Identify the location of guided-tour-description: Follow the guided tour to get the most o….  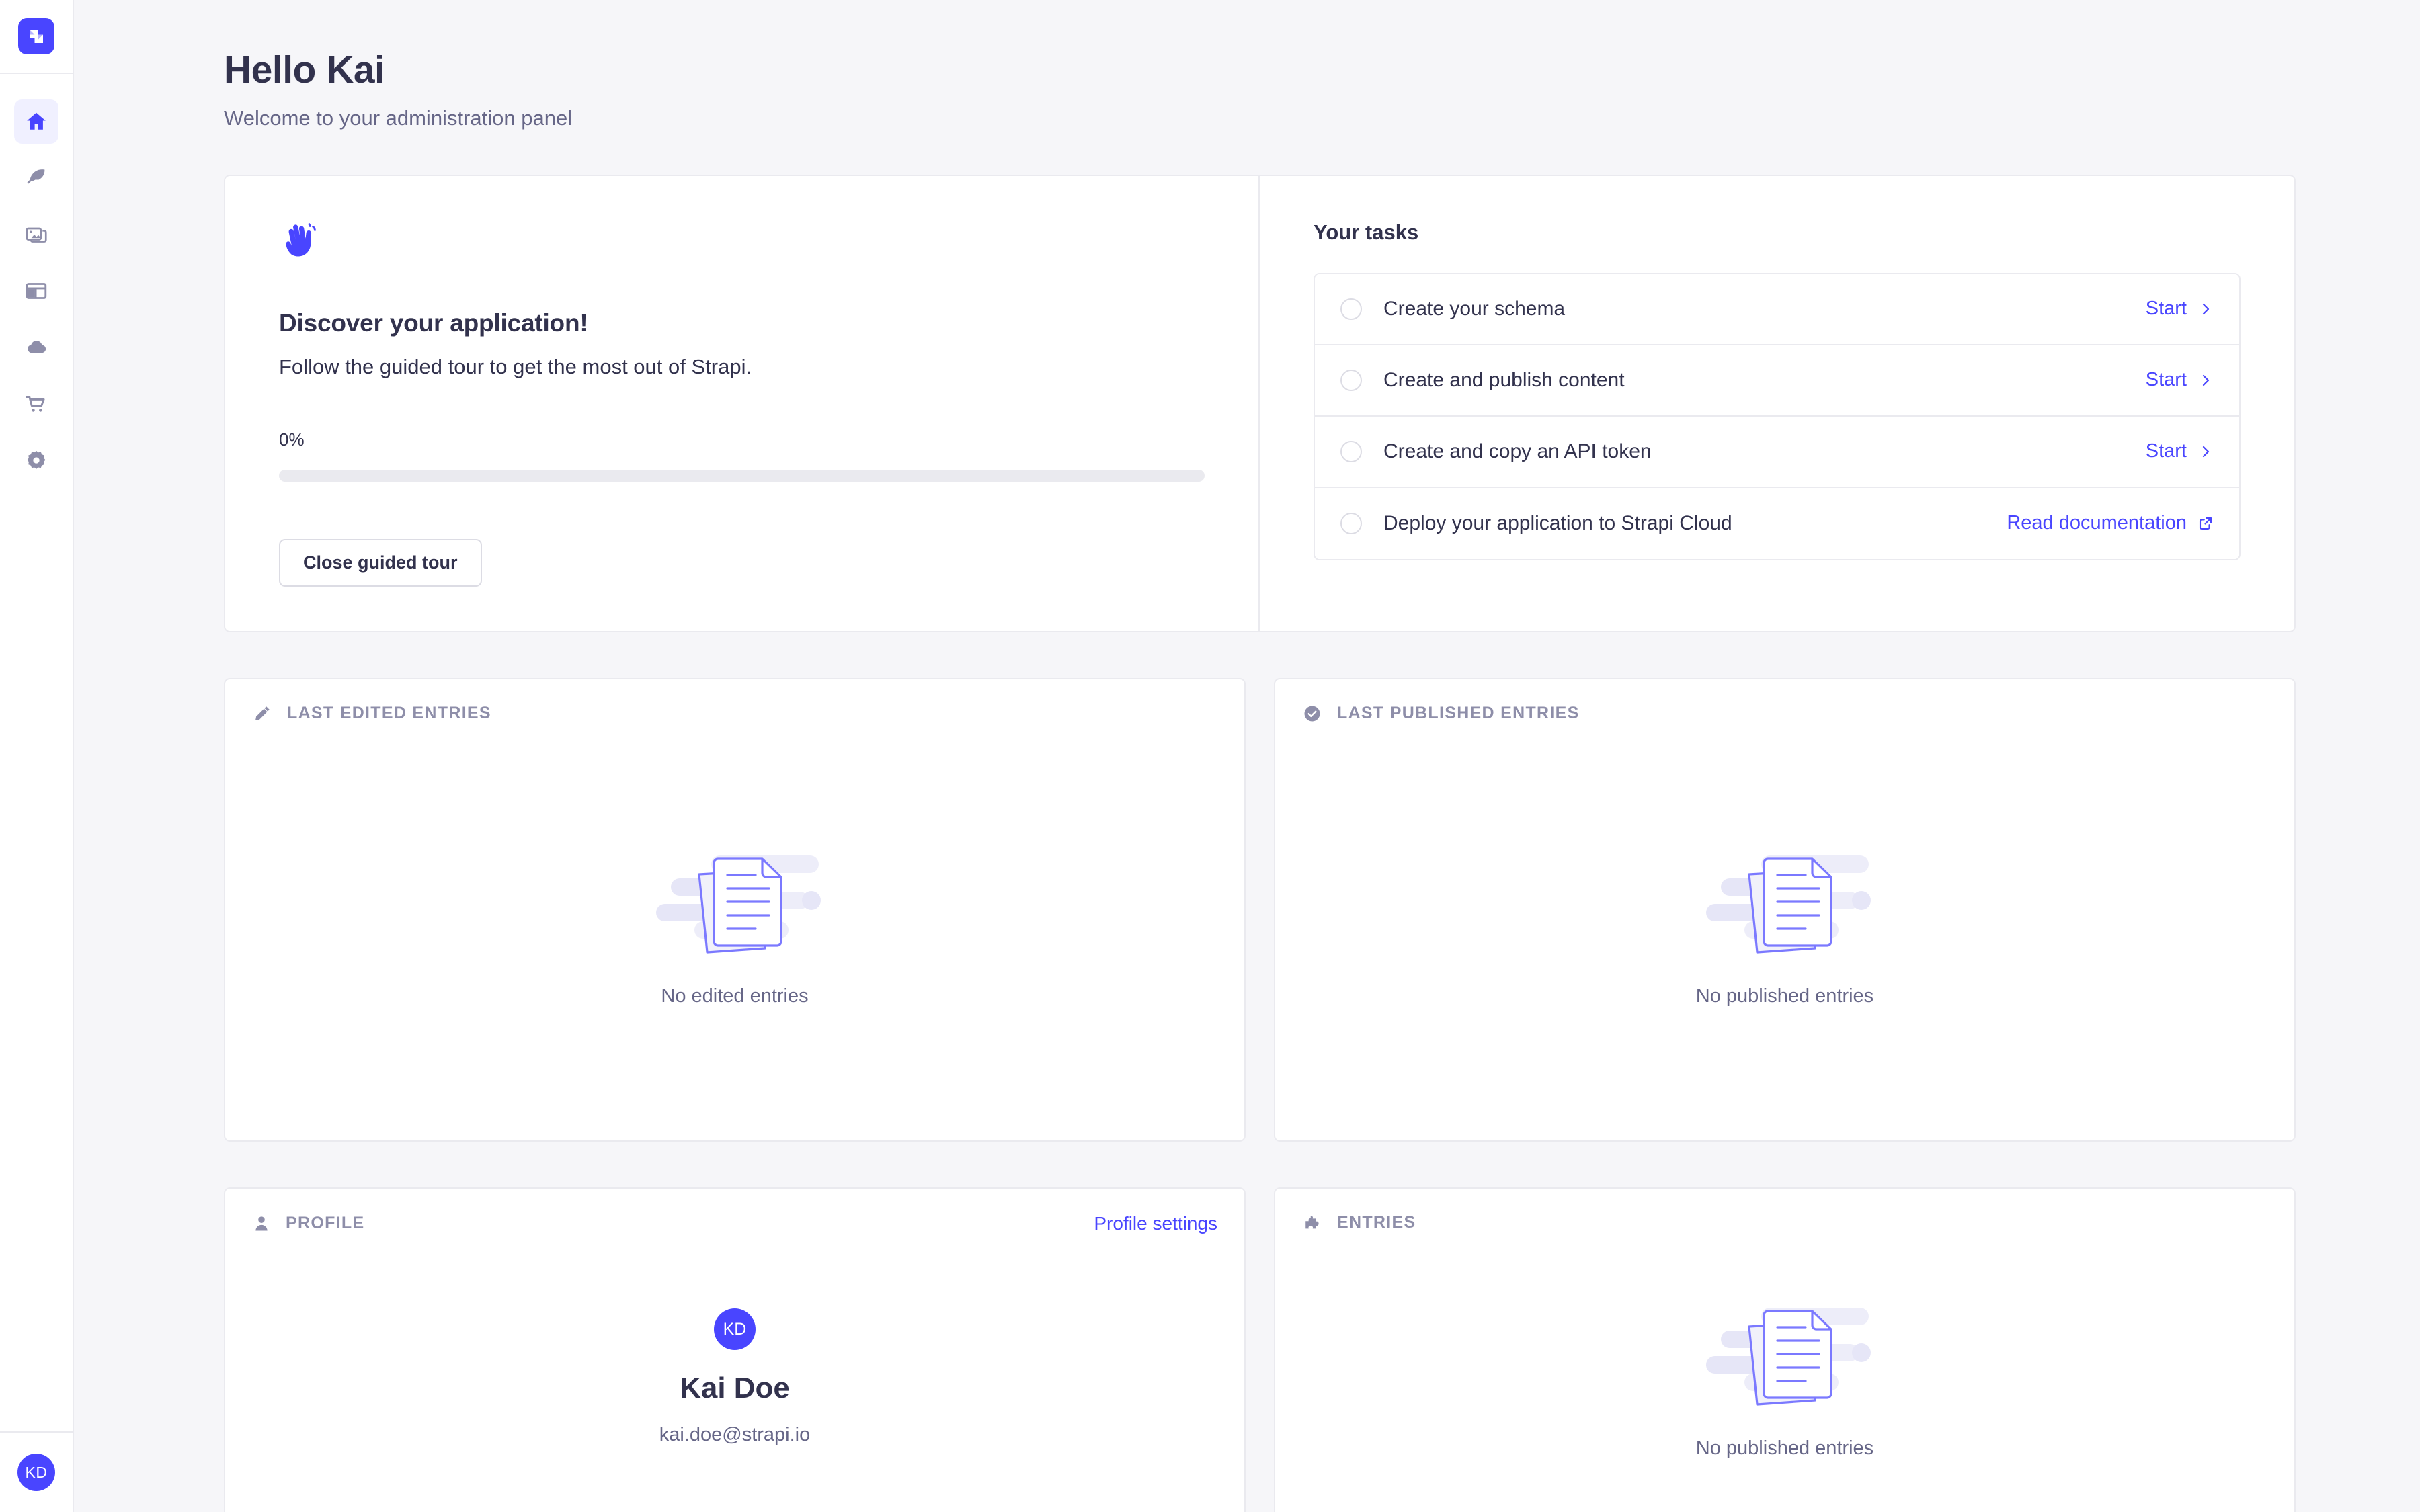
(515, 366).